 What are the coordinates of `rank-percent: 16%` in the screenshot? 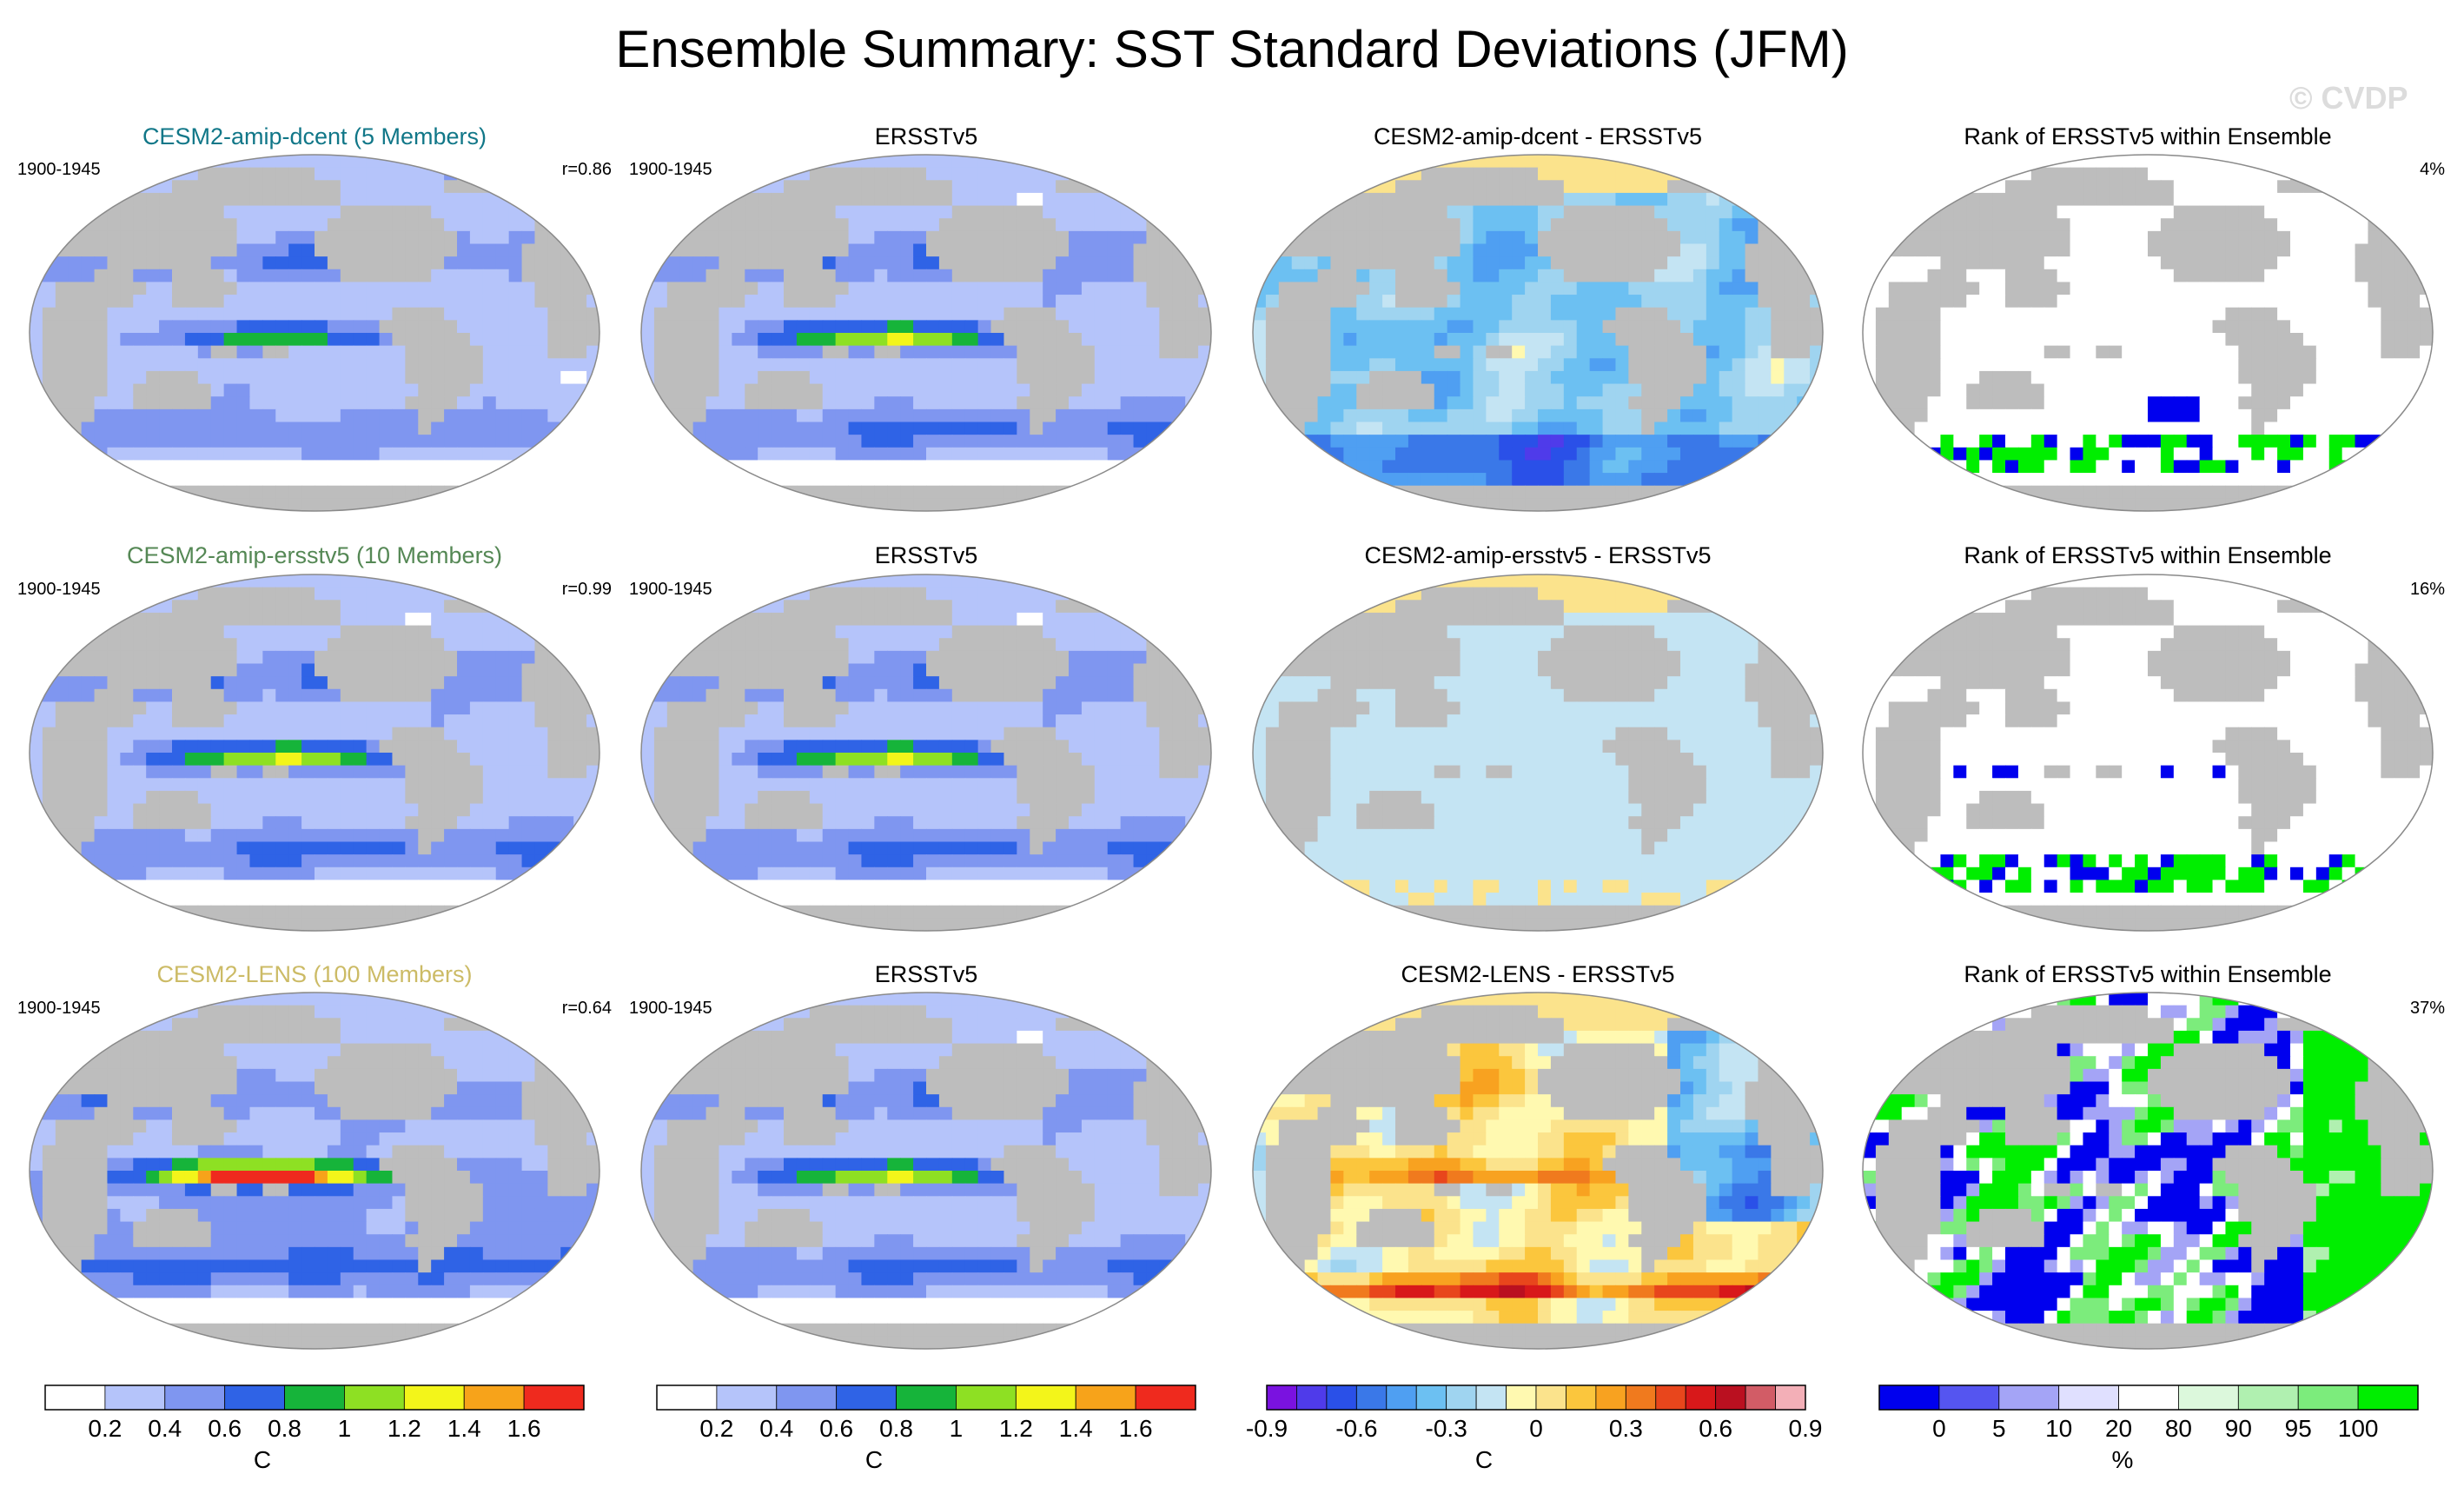 It's located at (2427, 589).